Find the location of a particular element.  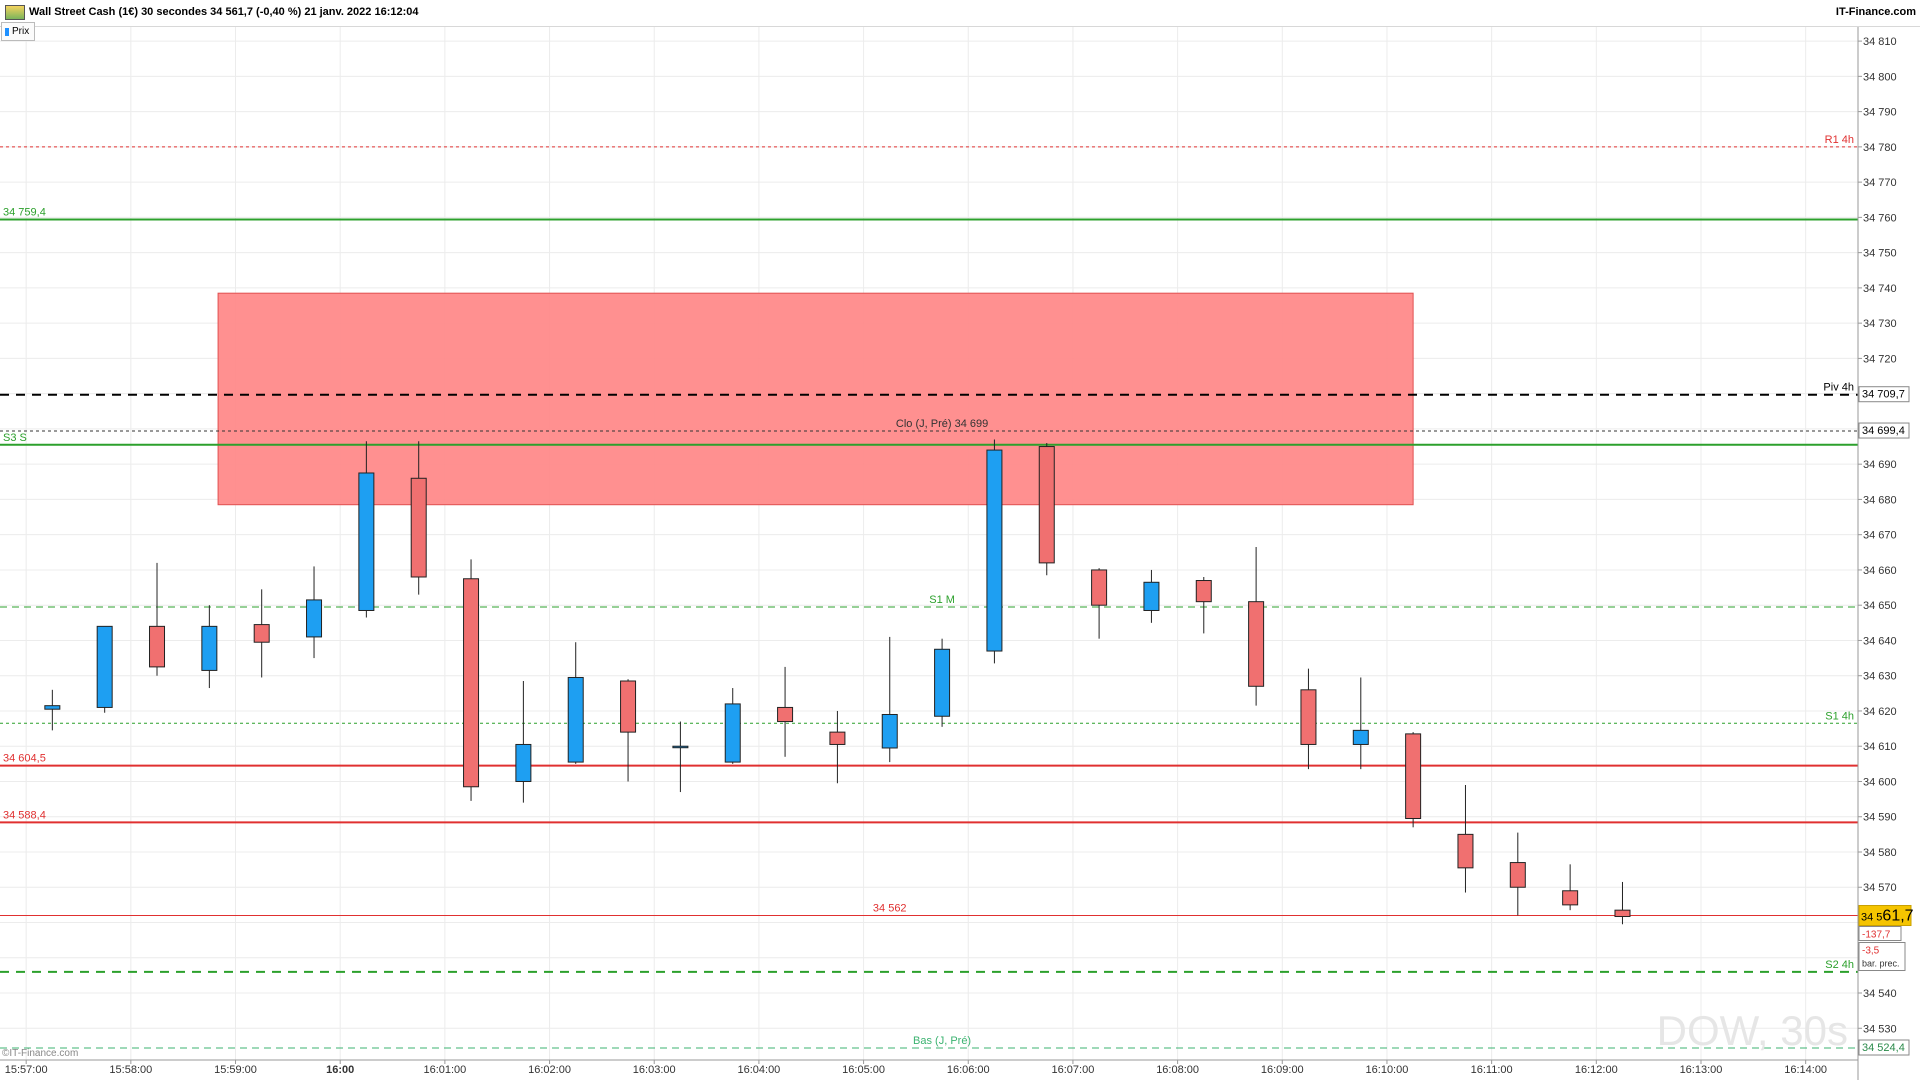

current-price-box is located at coordinates (1885, 916).